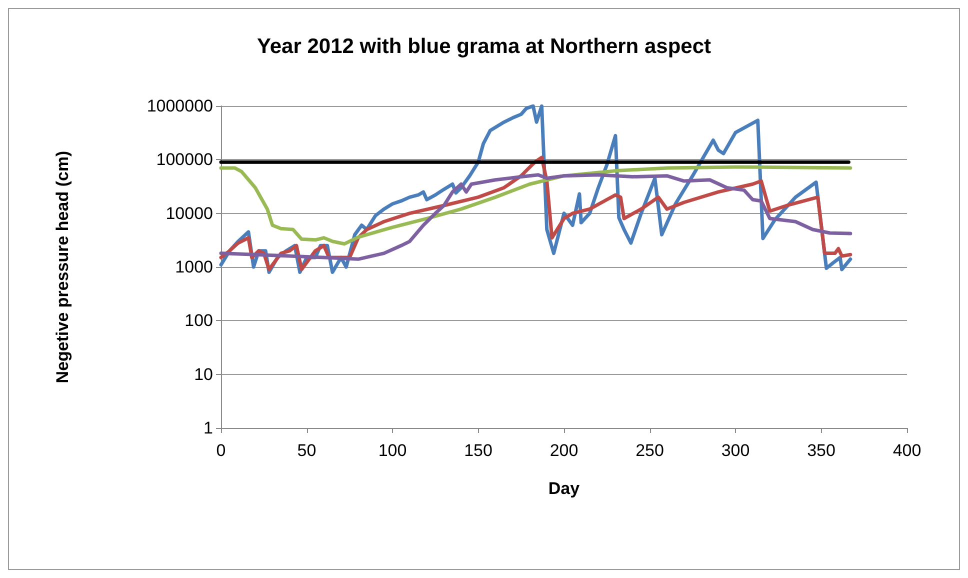 Image resolution: width=968 pixels, height=578 pixels. Describe the element at coordinates (184, 160) in the screenshot. I see `y-tick-label: 100000` at that location.